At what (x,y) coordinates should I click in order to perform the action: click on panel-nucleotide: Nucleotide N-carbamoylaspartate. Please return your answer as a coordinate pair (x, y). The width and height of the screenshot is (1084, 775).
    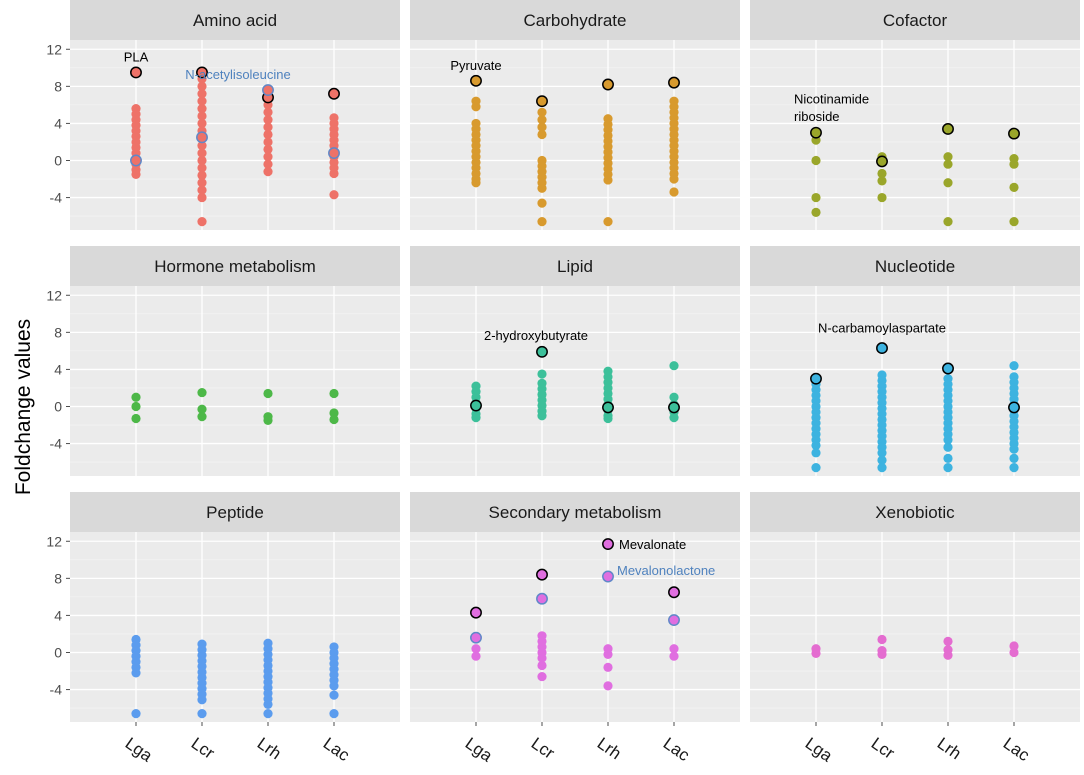
    Looking at the image, I should click on (915, 361).